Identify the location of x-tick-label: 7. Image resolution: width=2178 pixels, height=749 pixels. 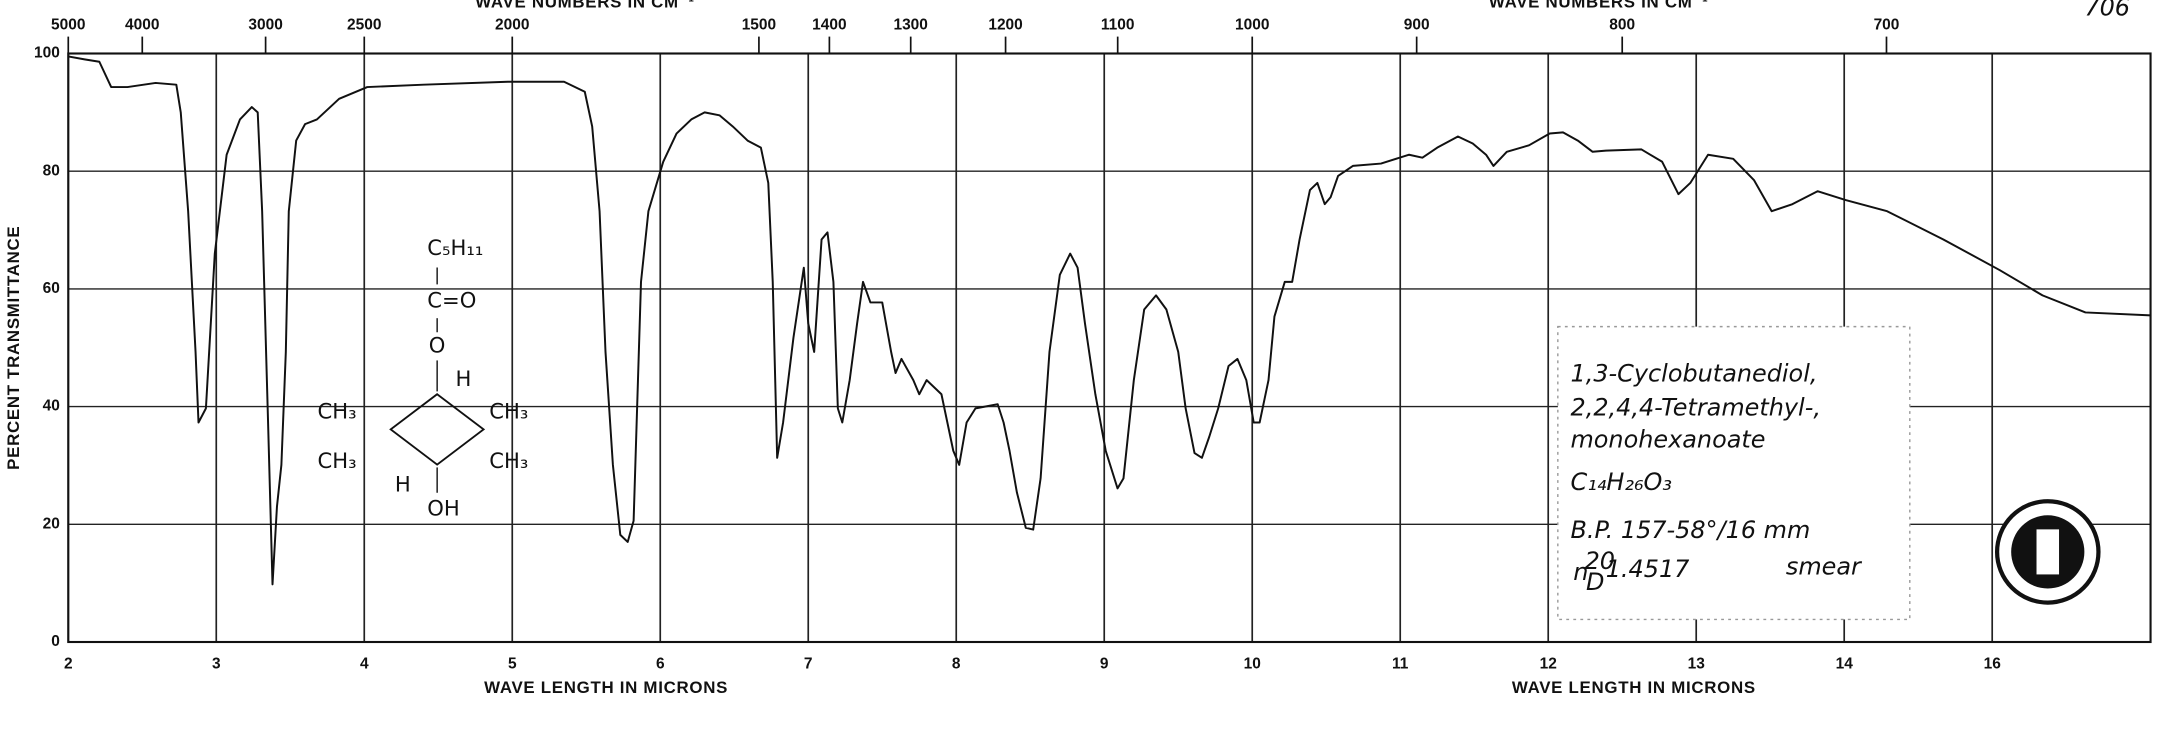
(808, 664).